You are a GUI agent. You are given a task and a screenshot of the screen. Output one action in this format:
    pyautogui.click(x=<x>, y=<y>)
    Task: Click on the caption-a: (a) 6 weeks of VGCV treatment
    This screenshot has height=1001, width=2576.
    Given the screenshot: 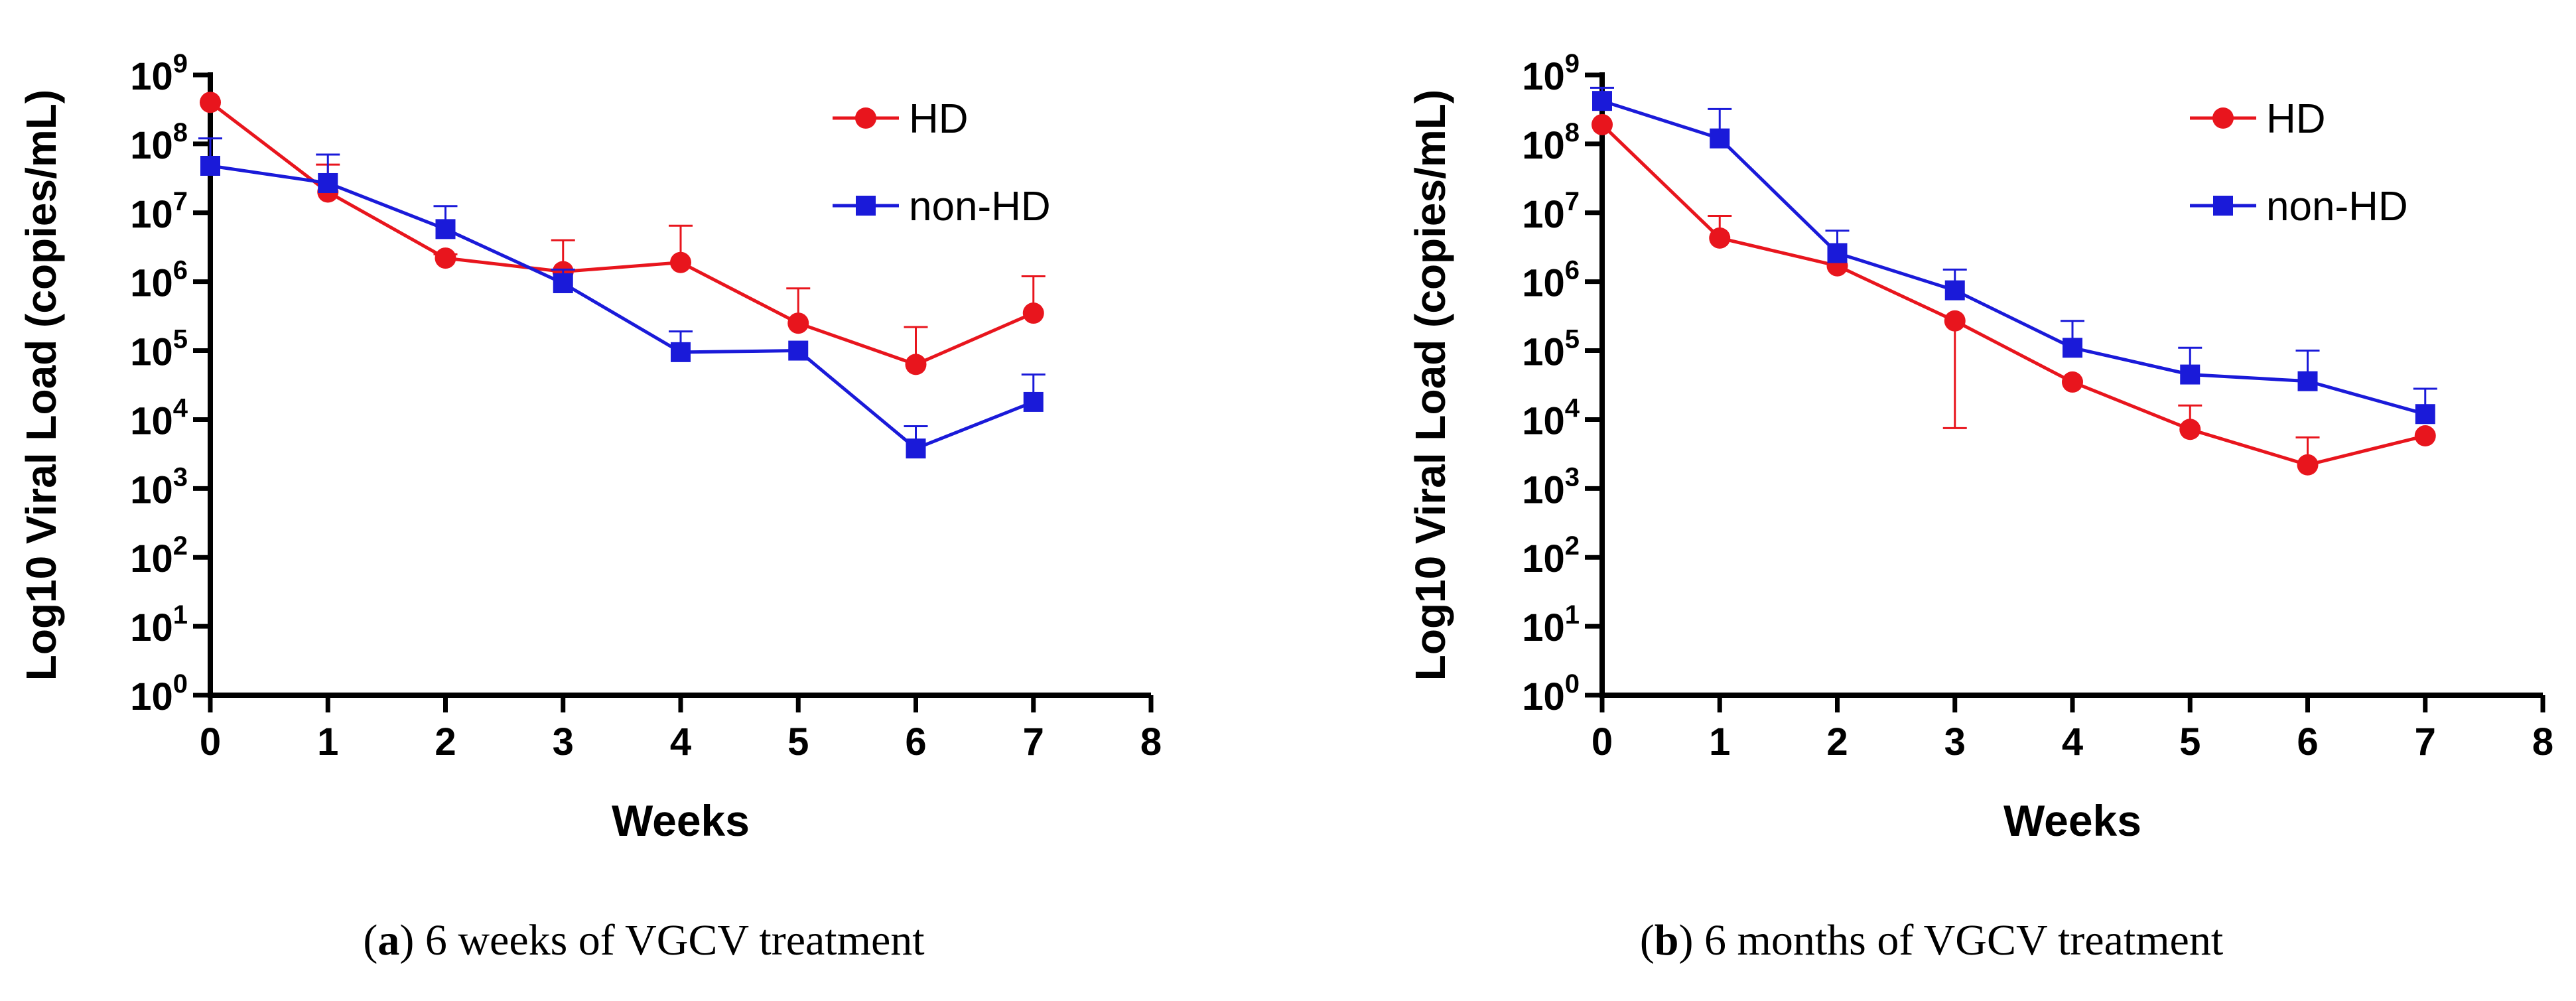 What is the action you would take?
    pyautogui.click(x=644, y=940)
    